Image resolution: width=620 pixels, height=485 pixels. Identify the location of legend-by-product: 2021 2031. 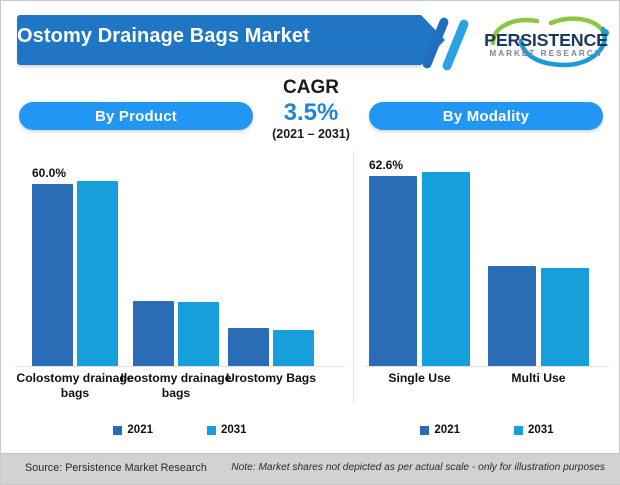
(180, 430).